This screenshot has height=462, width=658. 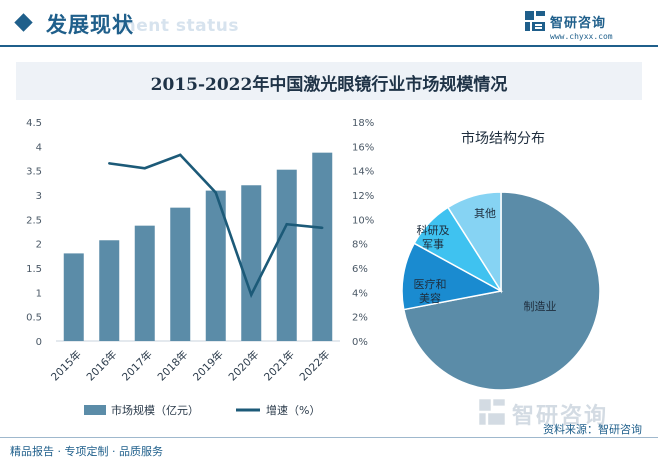 I want to click on right-tick-label: 6%, so click(x=360, y=269).